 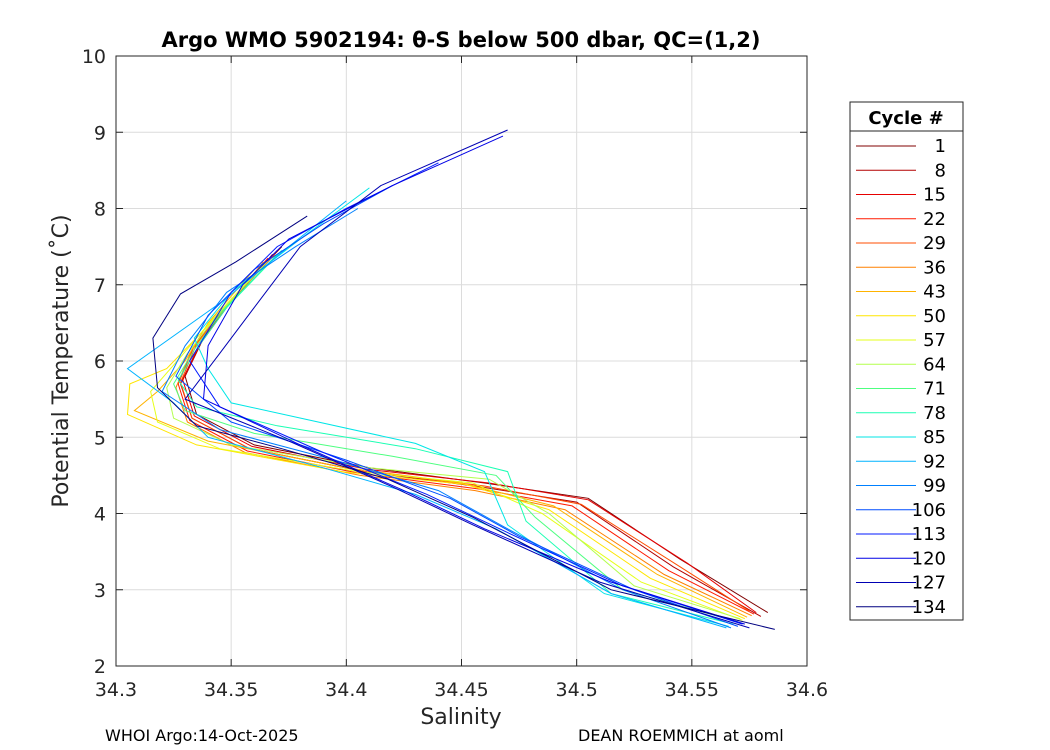 I want to click on y-tick-label: 3, so click(x=100, y=591).